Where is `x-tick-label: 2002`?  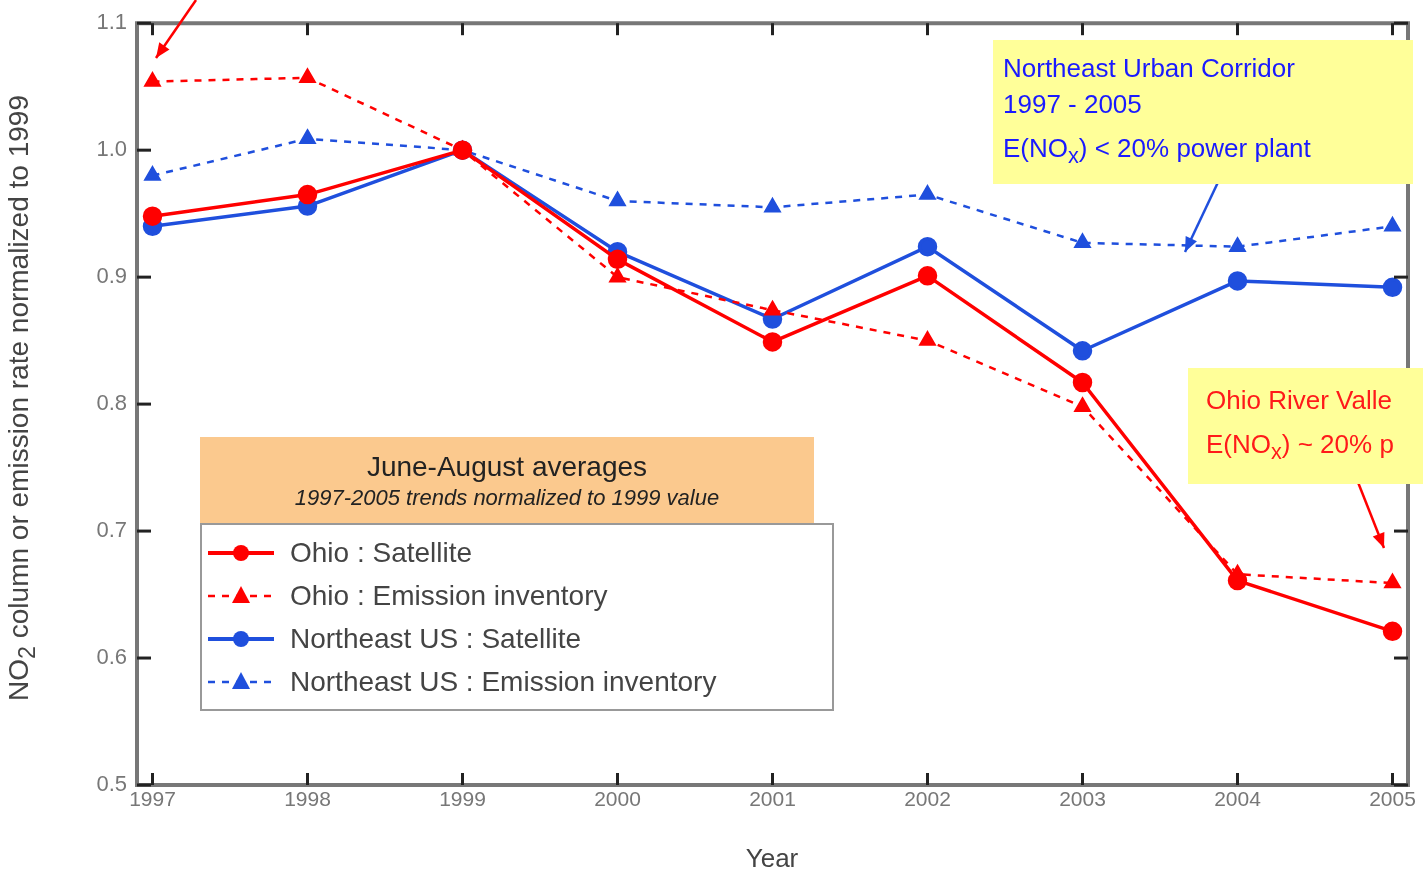
x-tick-label: 2002 is located at coordinates (927, 799).